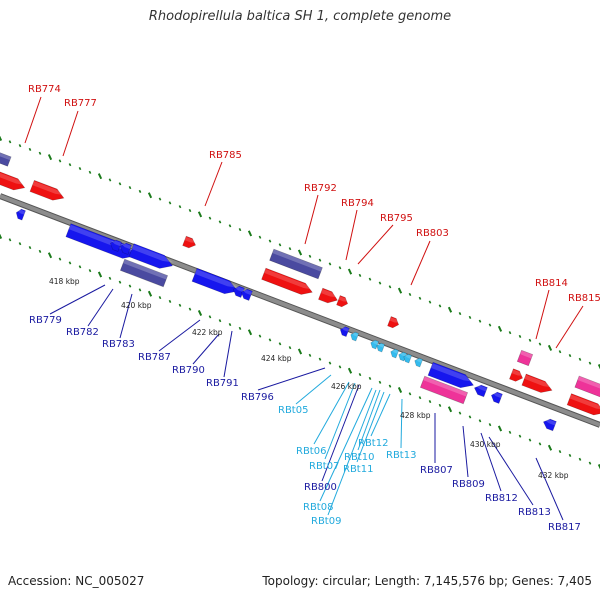  I want to click on gene-box-rb774, so click(6, 158).